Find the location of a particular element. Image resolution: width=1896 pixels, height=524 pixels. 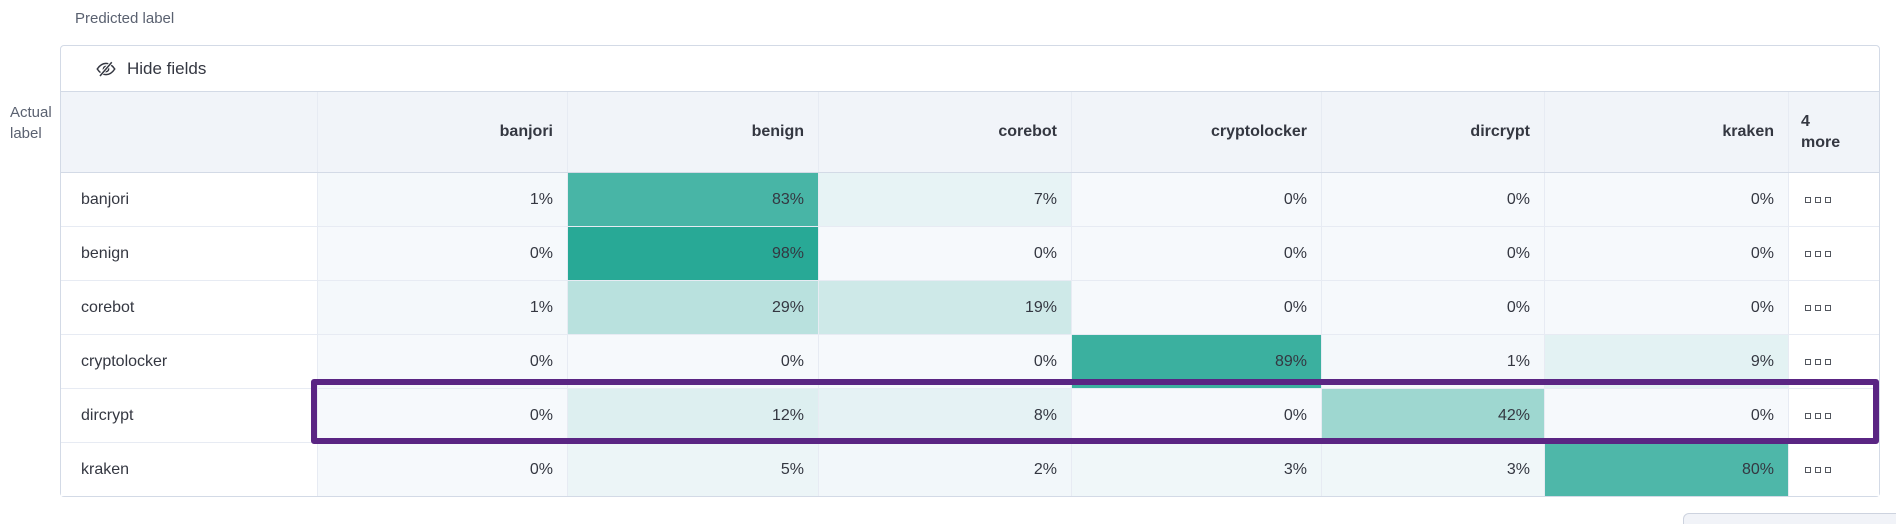

column-header-dircrypt: dircrypt is located at coordinates (1432, 132).